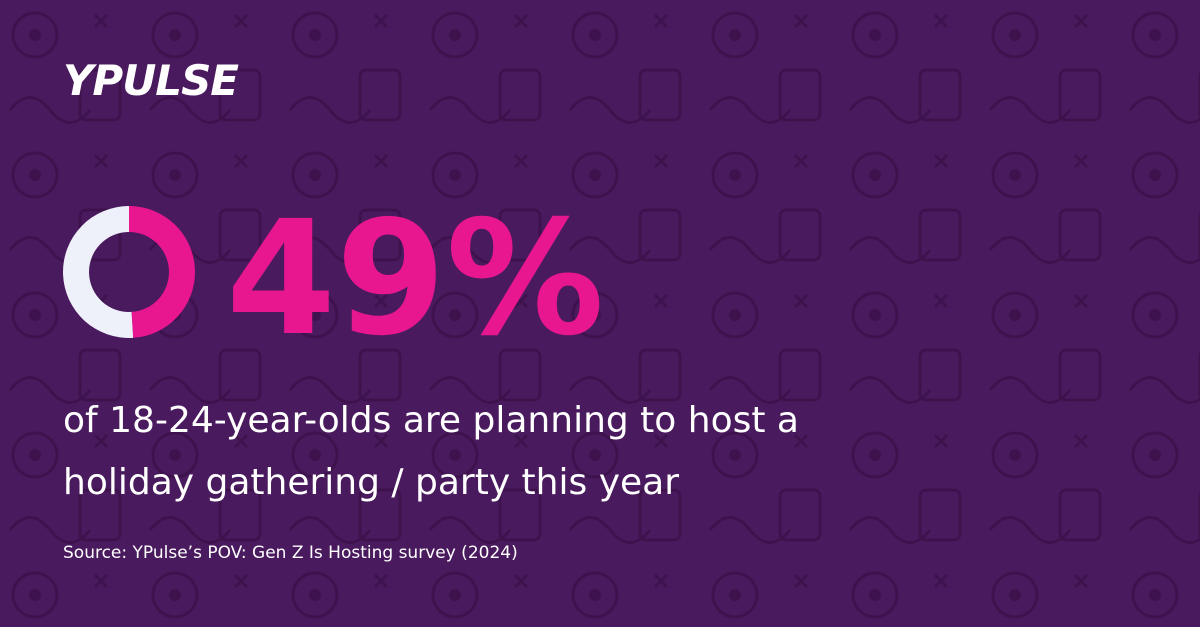 This screenshot has height=627, width=1200. Describe the element at coordinates (415, 279) in the screenshot. I see `big-value-label: 49%` at that location.